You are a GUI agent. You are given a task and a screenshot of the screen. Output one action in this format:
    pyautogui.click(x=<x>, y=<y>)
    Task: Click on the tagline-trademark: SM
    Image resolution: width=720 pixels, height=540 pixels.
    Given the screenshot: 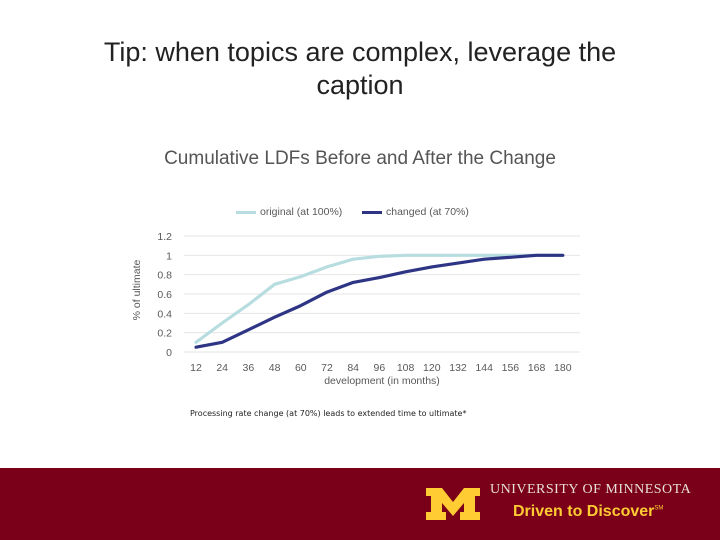 What is the action you would take?
    pyautogui.click(x=659, y=508)
    